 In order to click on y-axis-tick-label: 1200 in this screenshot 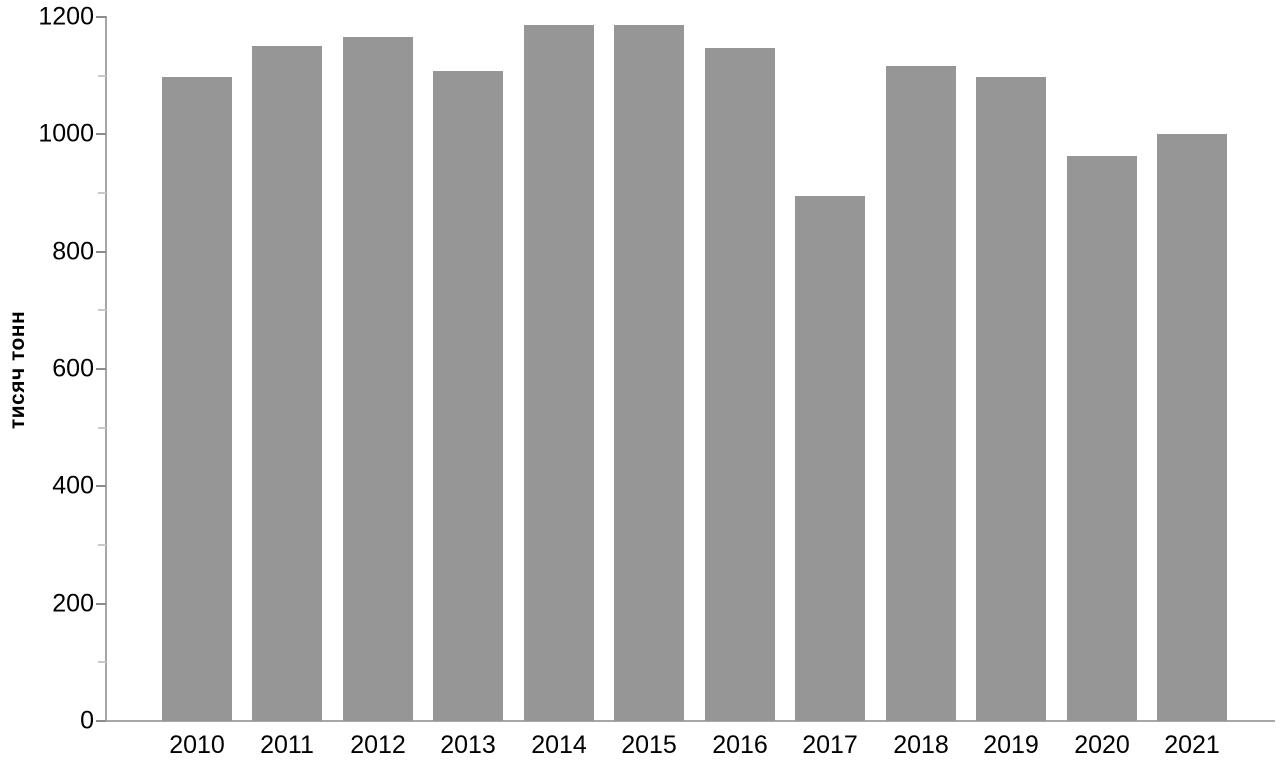, I will do `click(66, 16)`.